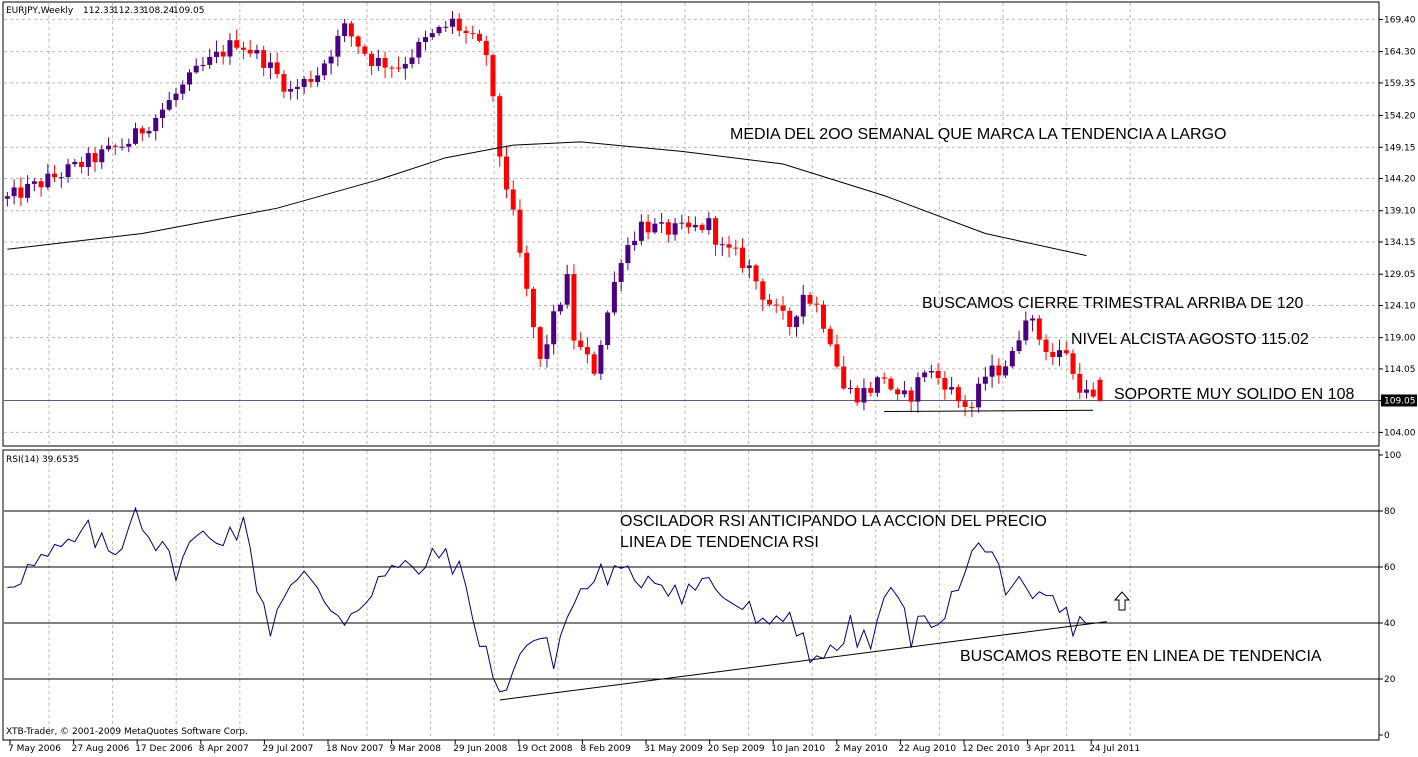 This screenshot has width=1418, height=757. What do you see at coordinates (1114, 749) in the screenshot?
I see `date-tick-label: 24 Jul 2011` at bounding box center [1114, 749].